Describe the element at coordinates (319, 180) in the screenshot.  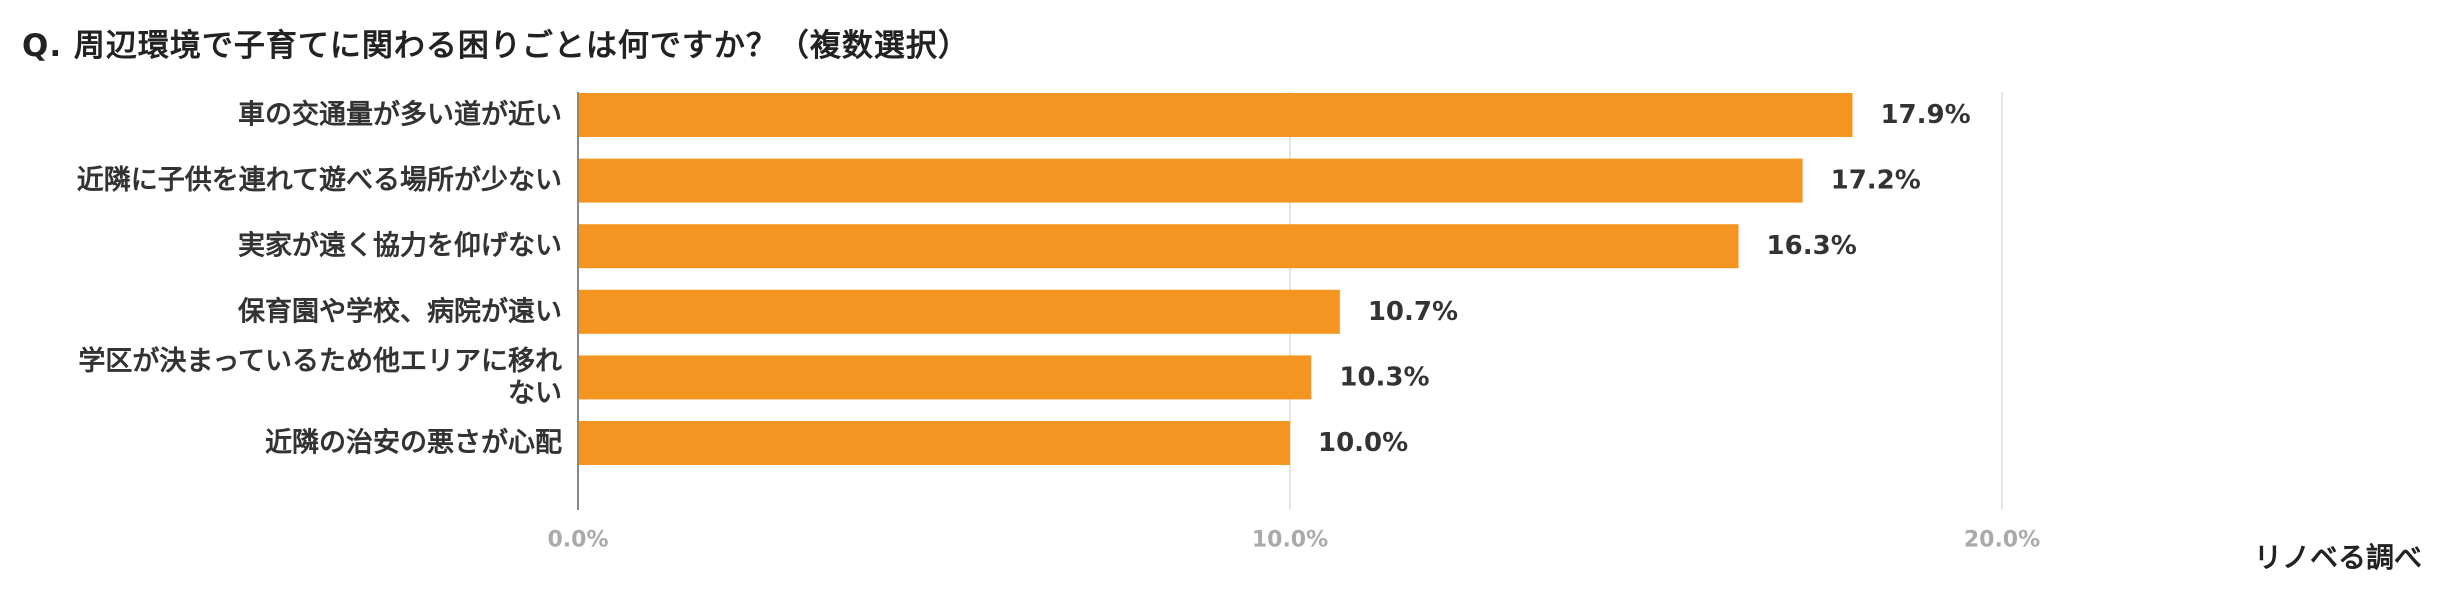
I see `category-label: 近隣に子供を連れて遊べる場所が少ない` at that location.